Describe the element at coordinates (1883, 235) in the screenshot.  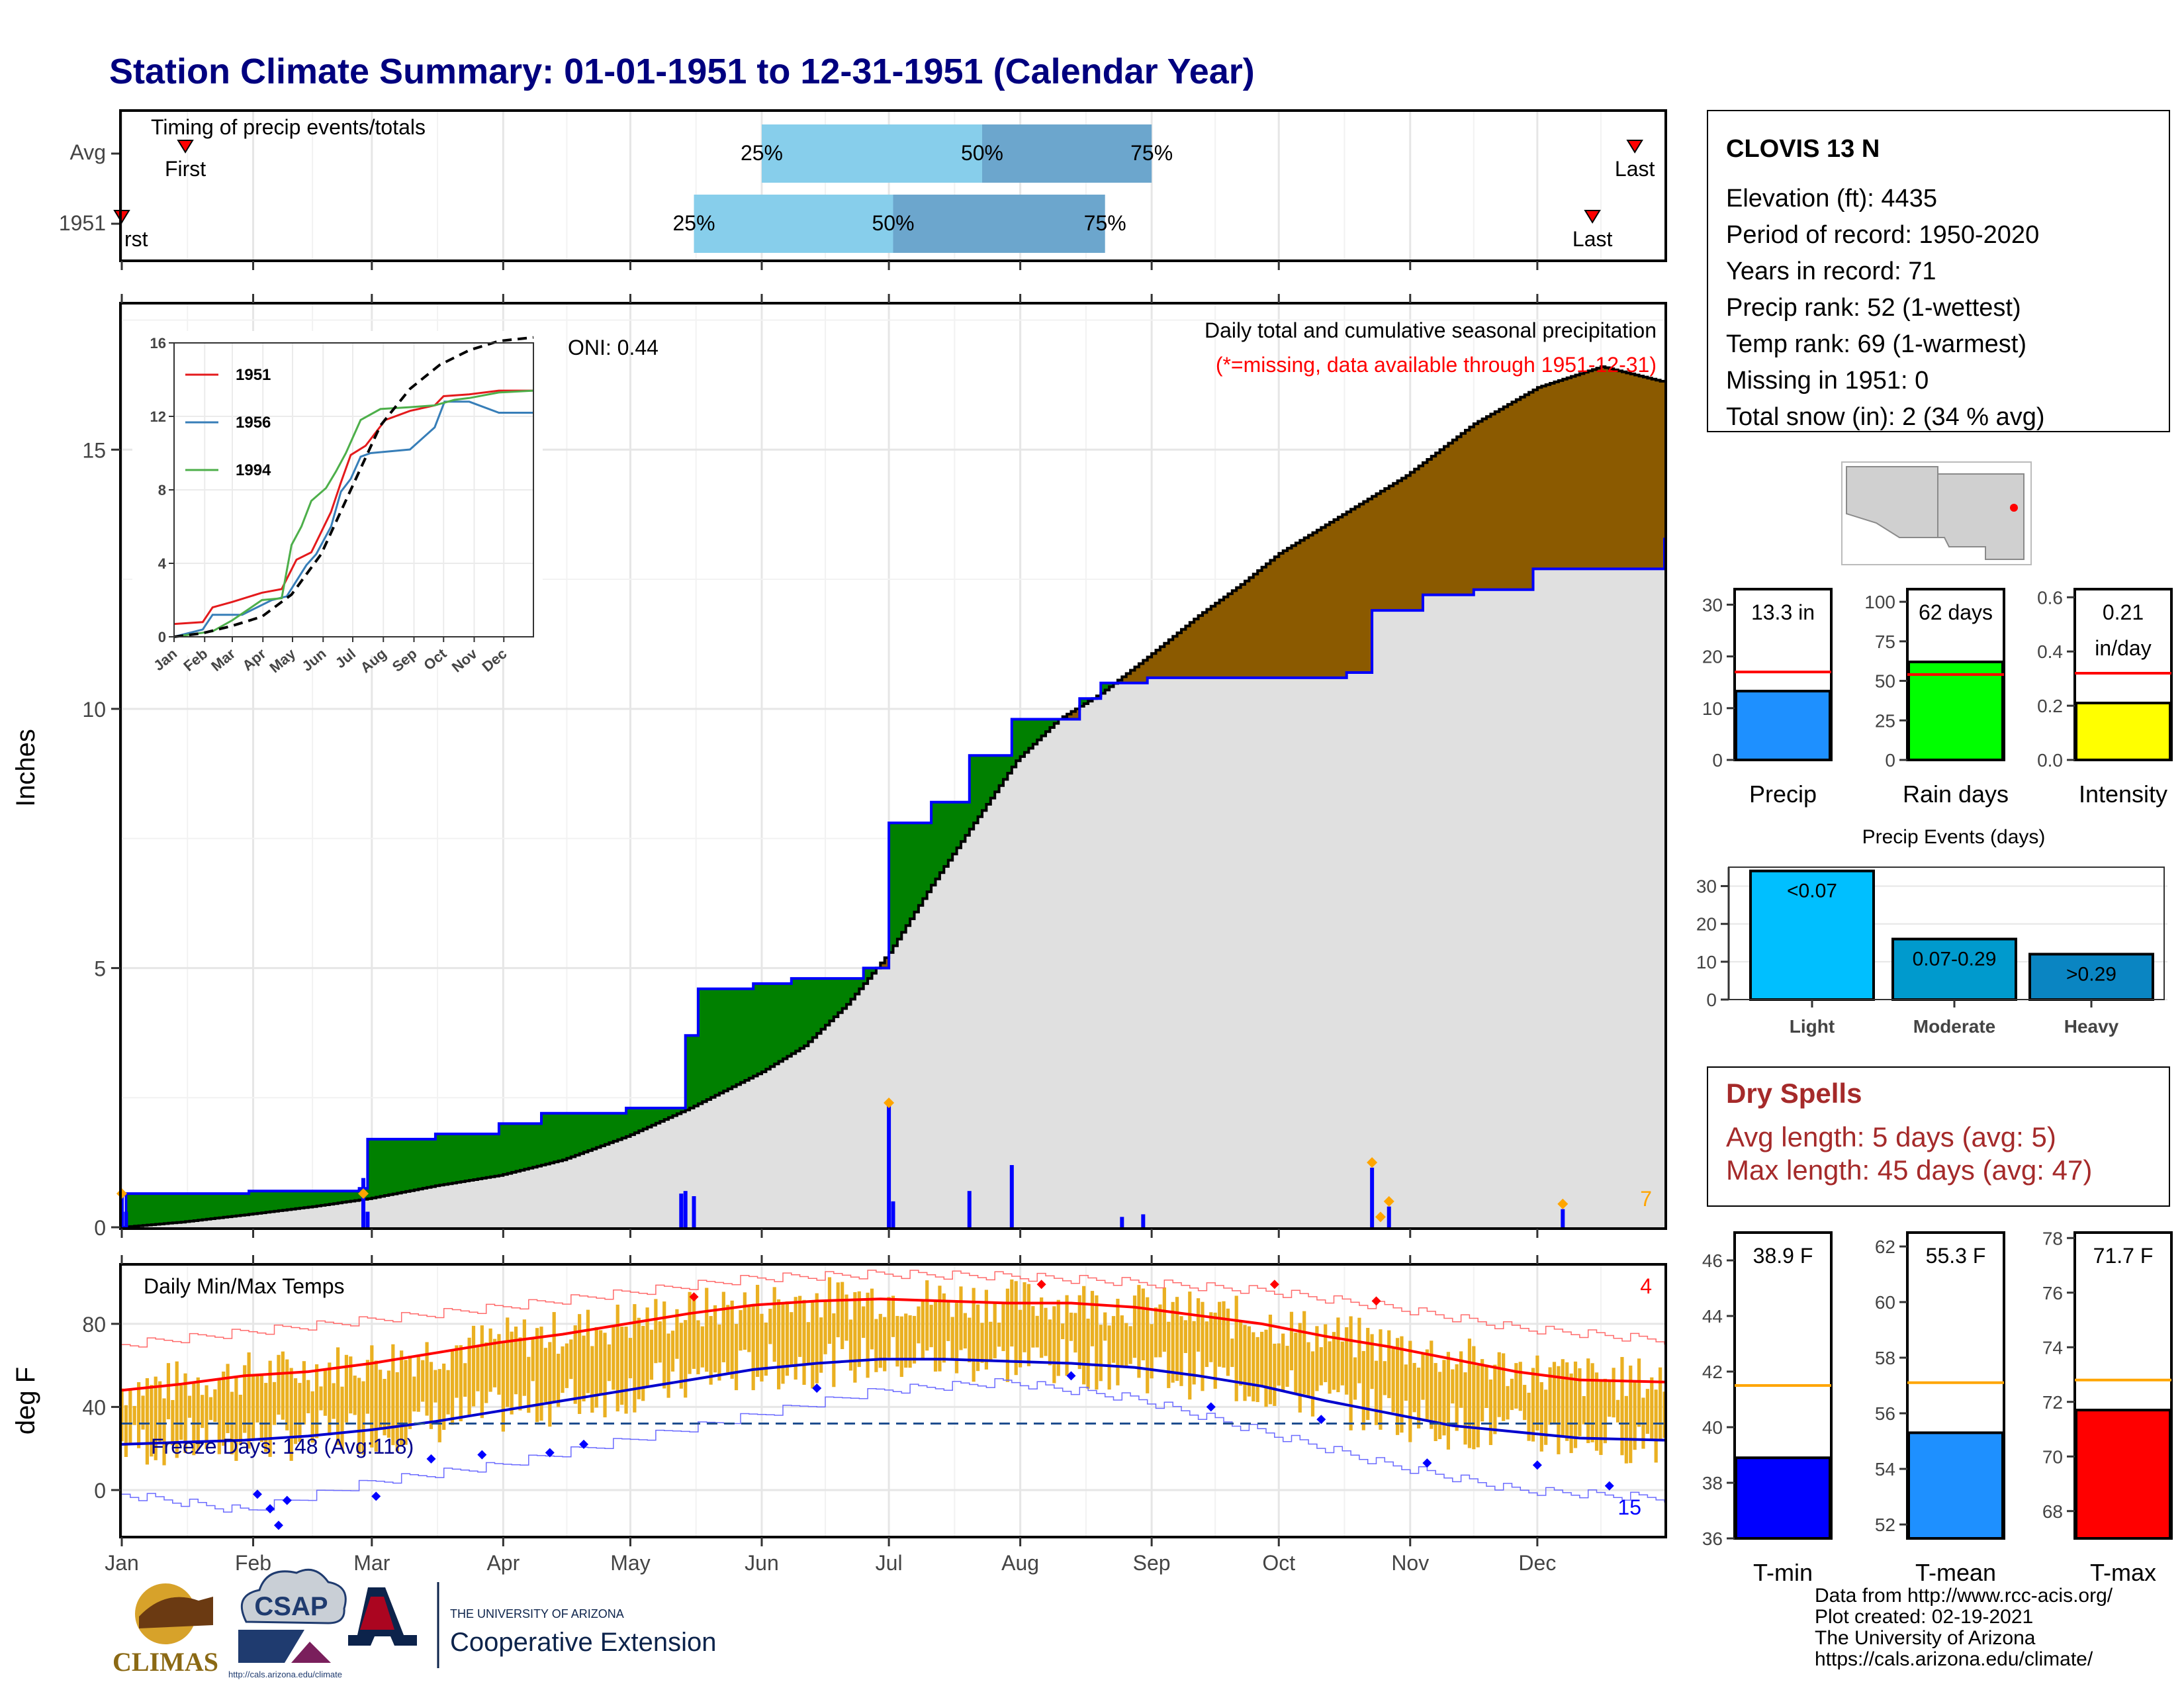
I see `station-period: Period of record: 1950-2020` at that location.